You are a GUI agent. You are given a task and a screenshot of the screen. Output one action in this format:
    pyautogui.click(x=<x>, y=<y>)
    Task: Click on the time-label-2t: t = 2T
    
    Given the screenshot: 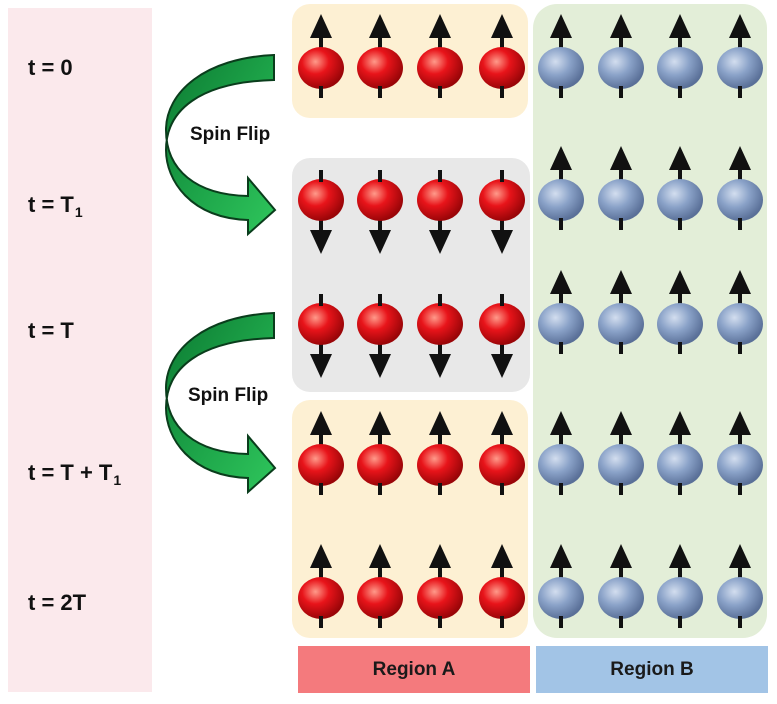 What is the action you would take?
    pyautogui.click(x=57, y=602)
    